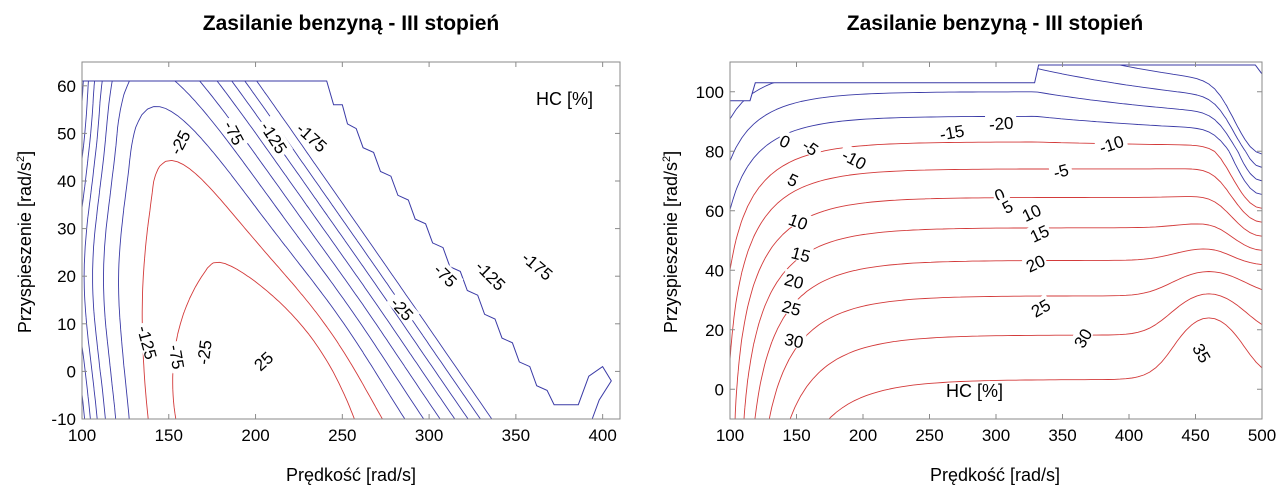 This screenshot has height=486, width=1279. I want to click on left-contour-label-text: -75, so click(176, 357).